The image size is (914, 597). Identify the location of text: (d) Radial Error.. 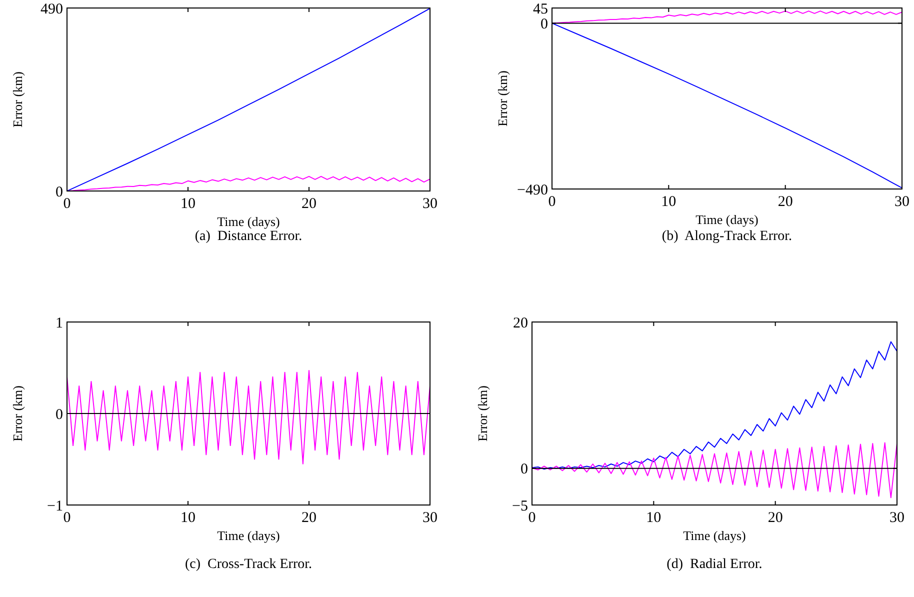
(714, 564).